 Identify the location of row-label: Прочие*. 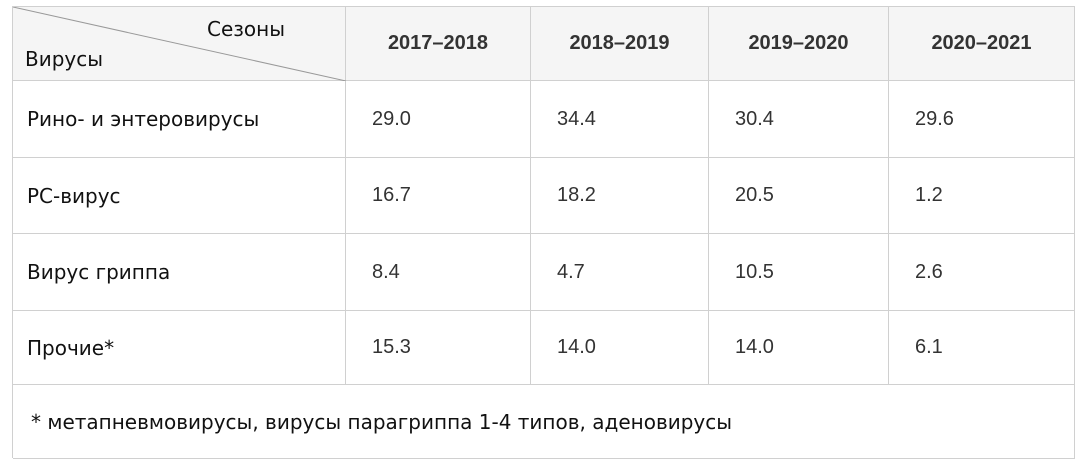
(179, 348).